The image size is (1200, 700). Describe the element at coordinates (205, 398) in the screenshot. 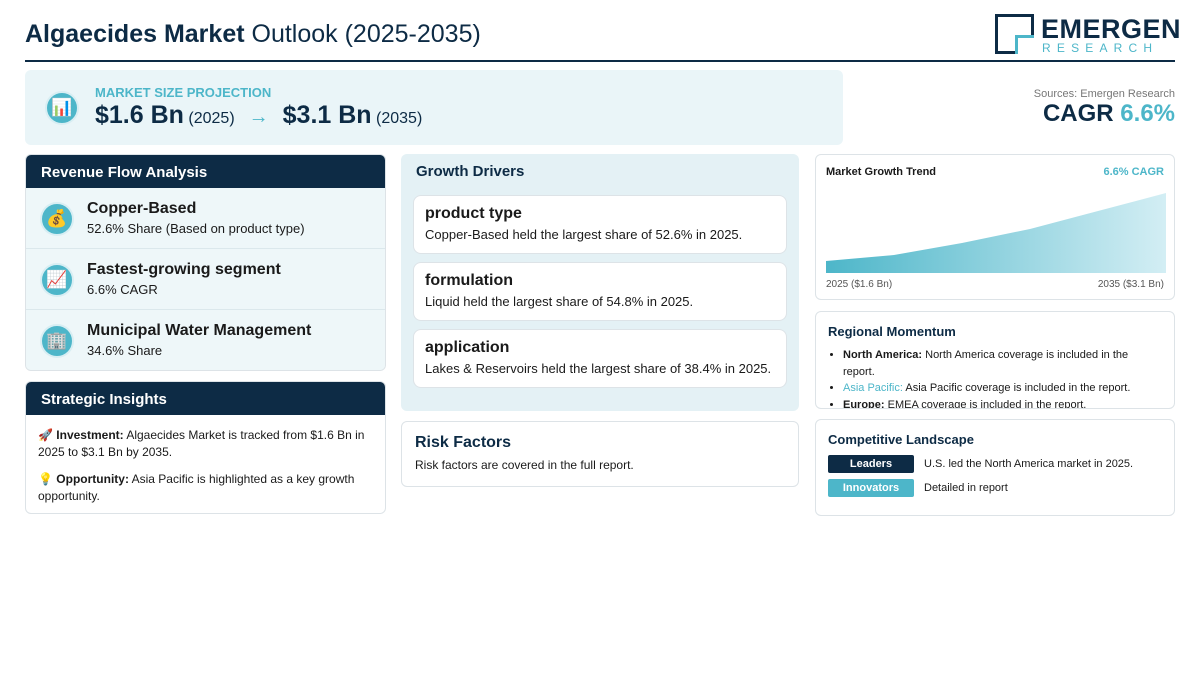

I see `section-title: Strategic Insights` at that location.